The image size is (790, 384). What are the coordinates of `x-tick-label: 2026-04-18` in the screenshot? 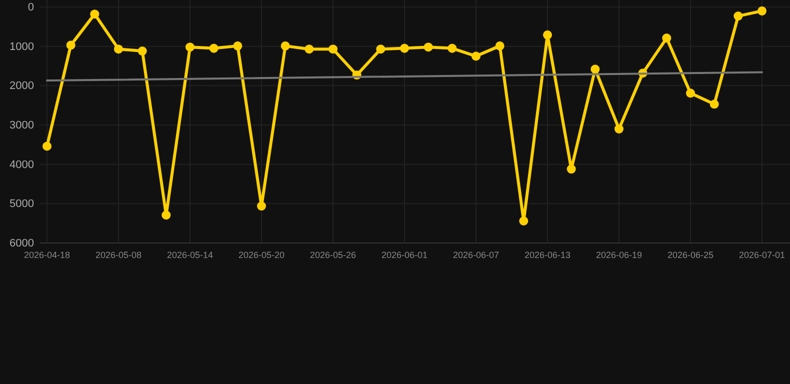 It's located at (47, 255).